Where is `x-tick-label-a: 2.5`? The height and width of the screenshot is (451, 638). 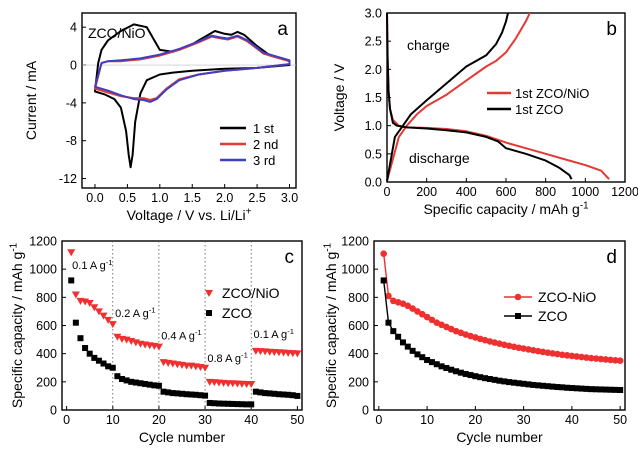
x-tick-label-a: 2.5 is located at coordinates (256, 198).